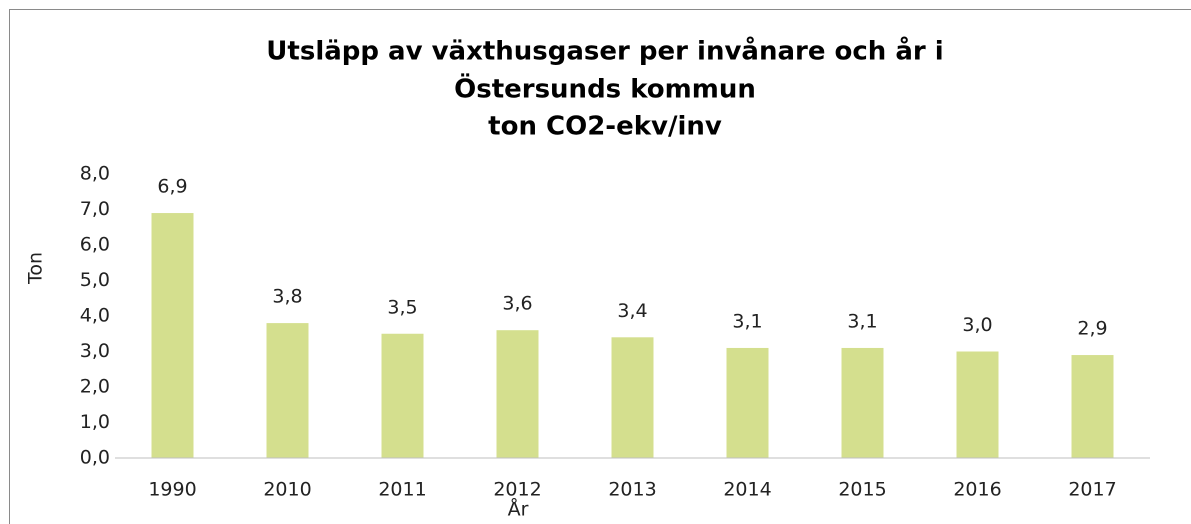  What do you see at coordinates (402, 490) in the screenshot?
I see `x-tick-label: 2011` at bounding box center [402, 490].